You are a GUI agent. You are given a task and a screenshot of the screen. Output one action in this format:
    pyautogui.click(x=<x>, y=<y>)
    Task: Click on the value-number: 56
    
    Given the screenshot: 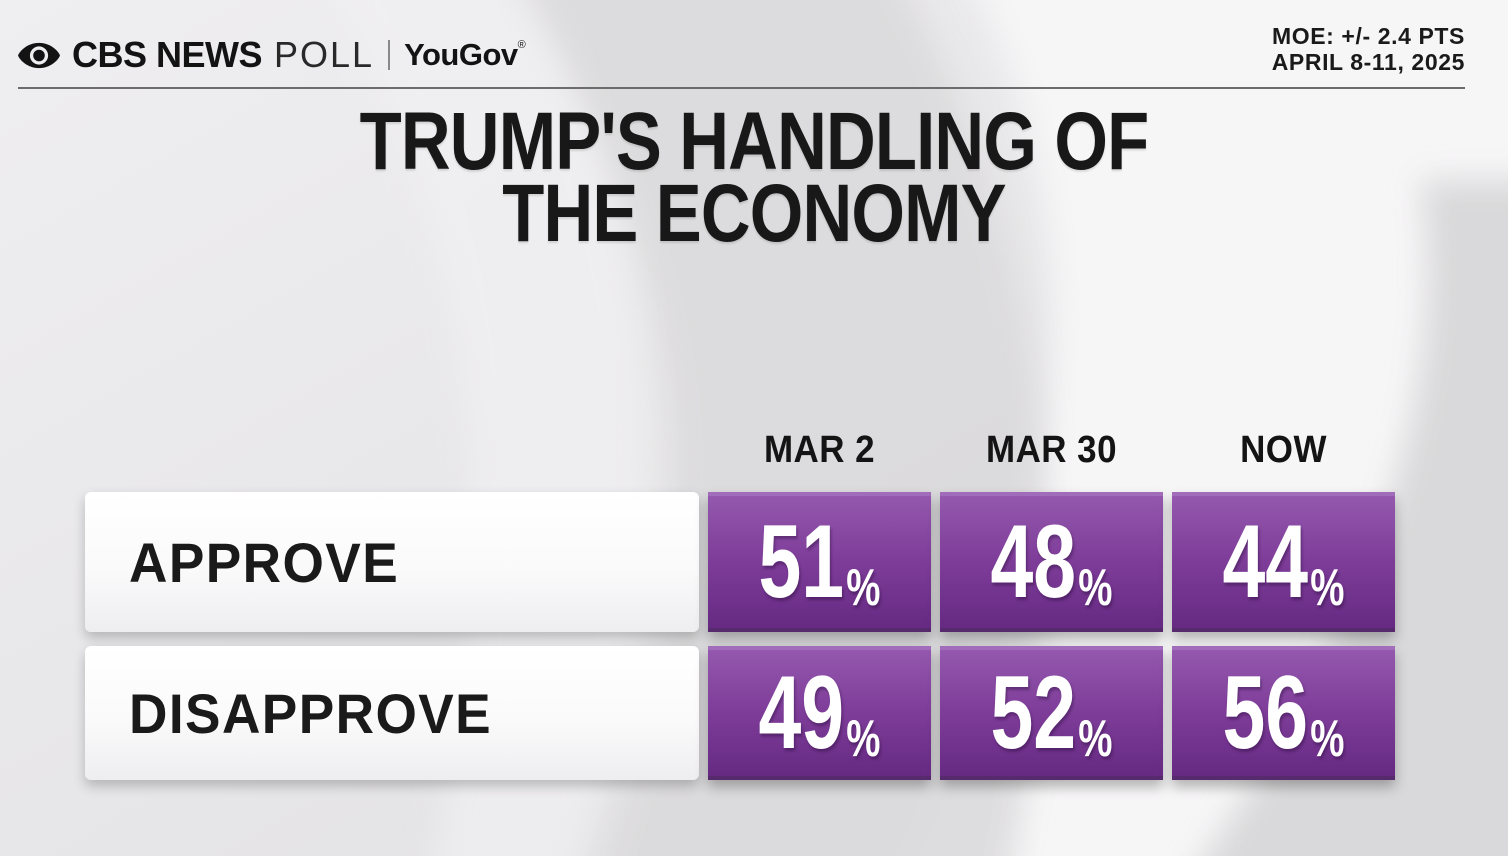 What is the action you would take?
    pyautogui.click(x=1265, y=713)
    